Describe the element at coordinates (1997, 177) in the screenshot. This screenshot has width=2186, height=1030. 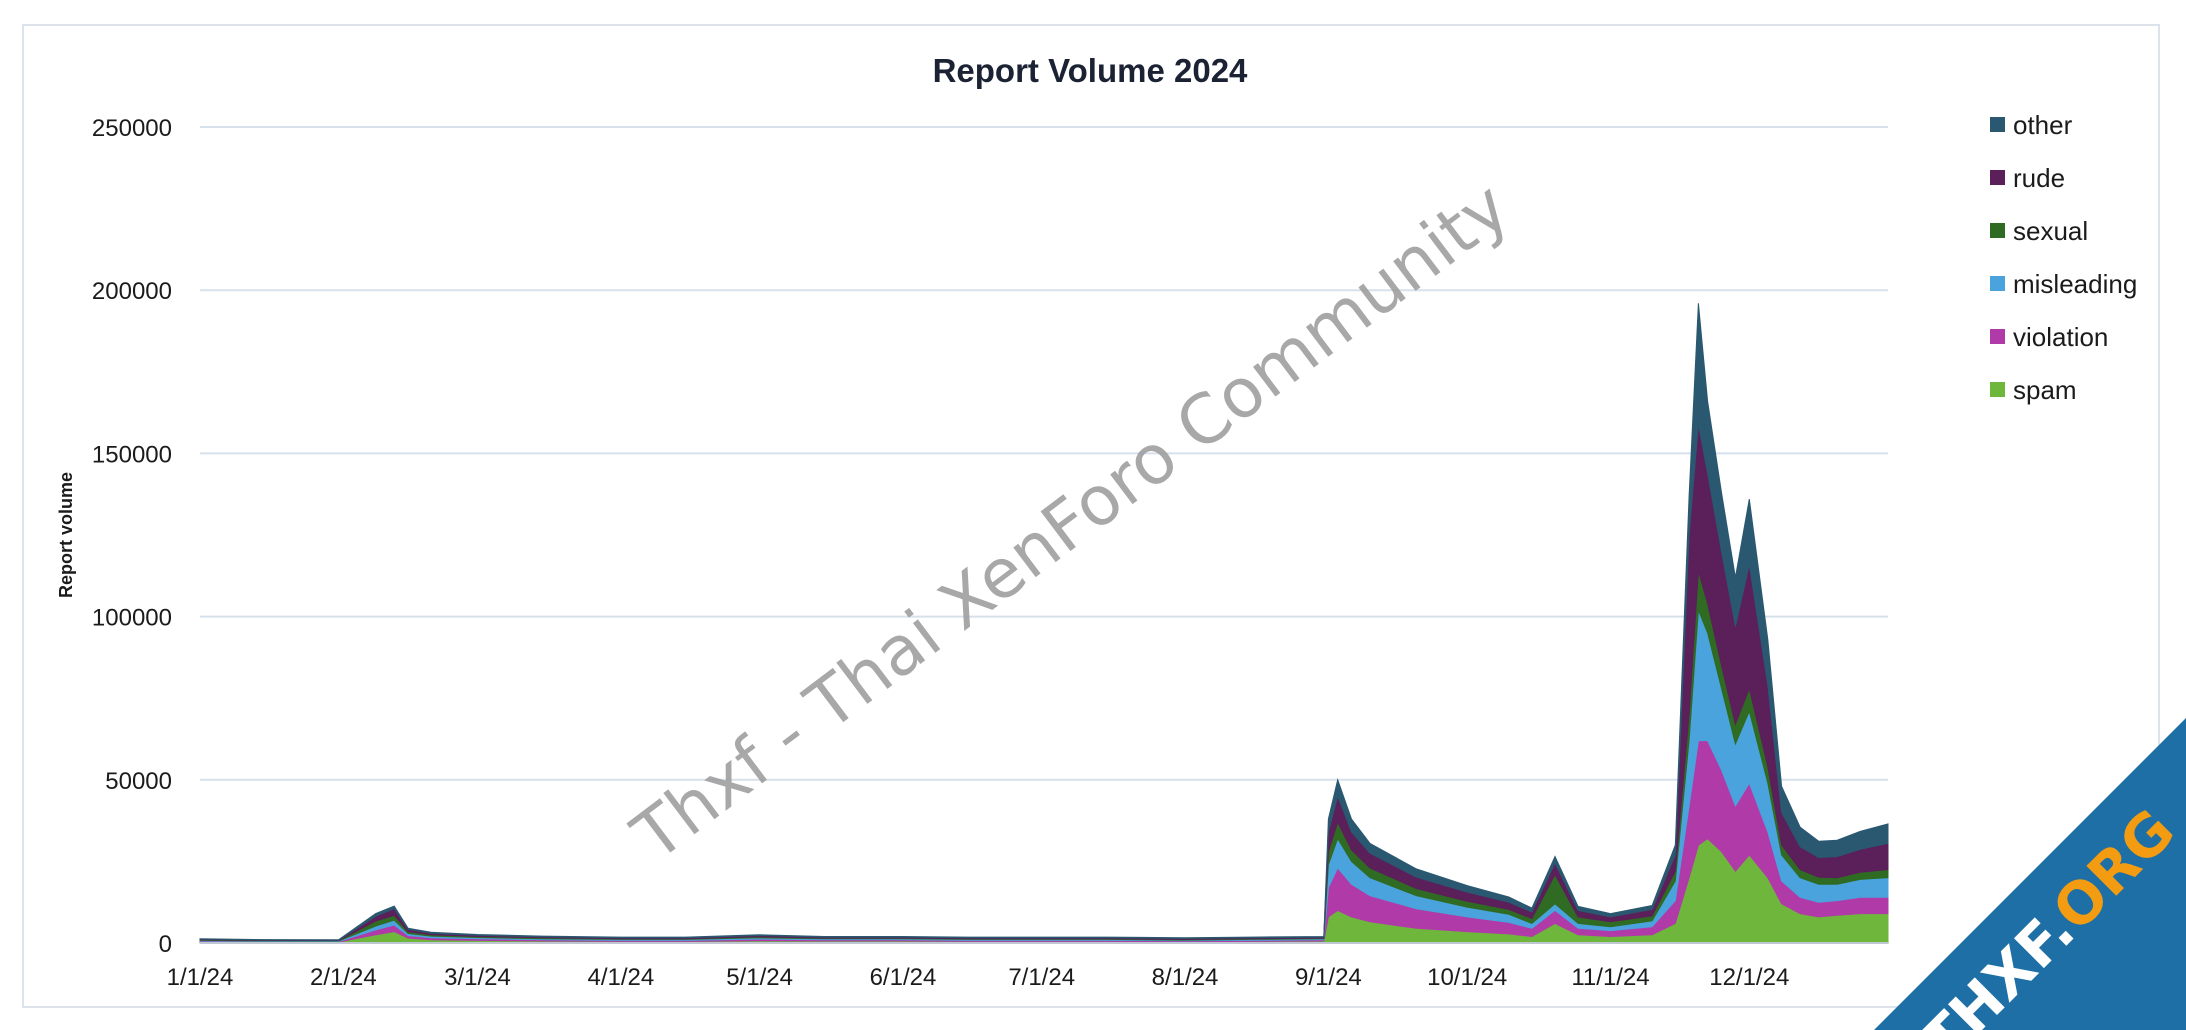
I see `legend-swatch-rude` at that location.